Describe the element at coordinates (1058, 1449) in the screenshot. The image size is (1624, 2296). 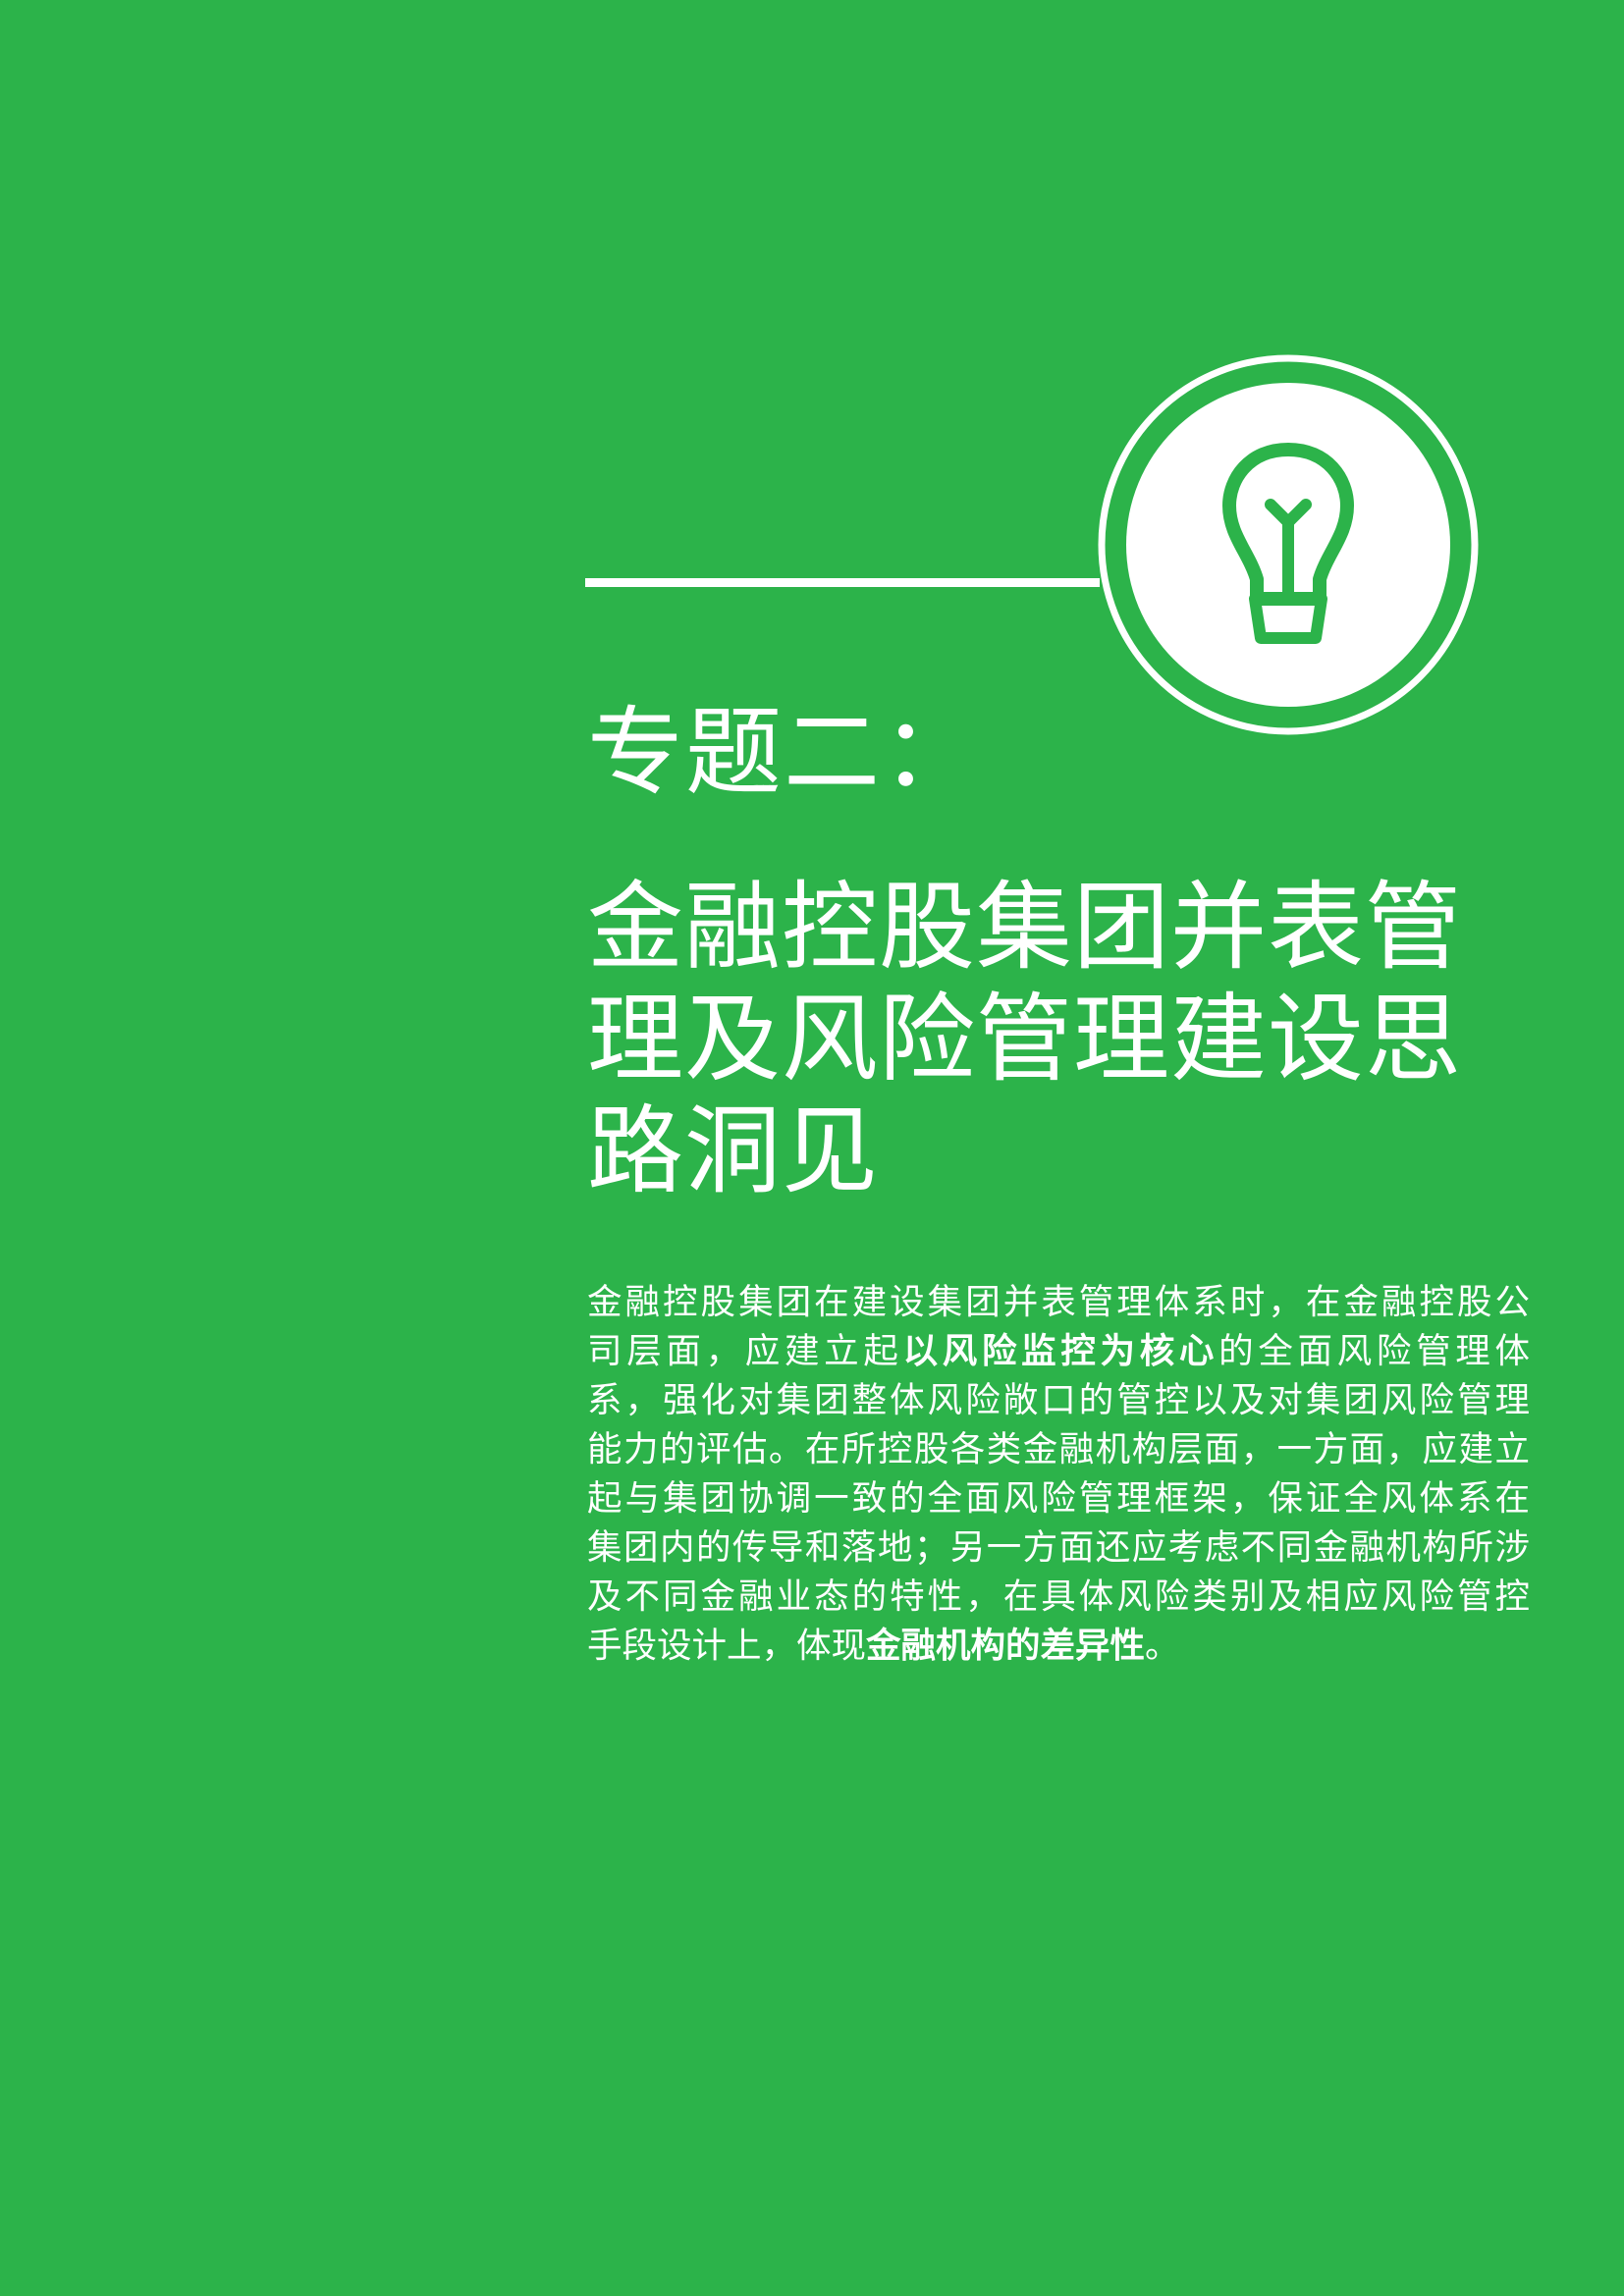
I see `body-line: 能力的评估。在所控股各类金融机构层面，一方面，应建立` at that location.